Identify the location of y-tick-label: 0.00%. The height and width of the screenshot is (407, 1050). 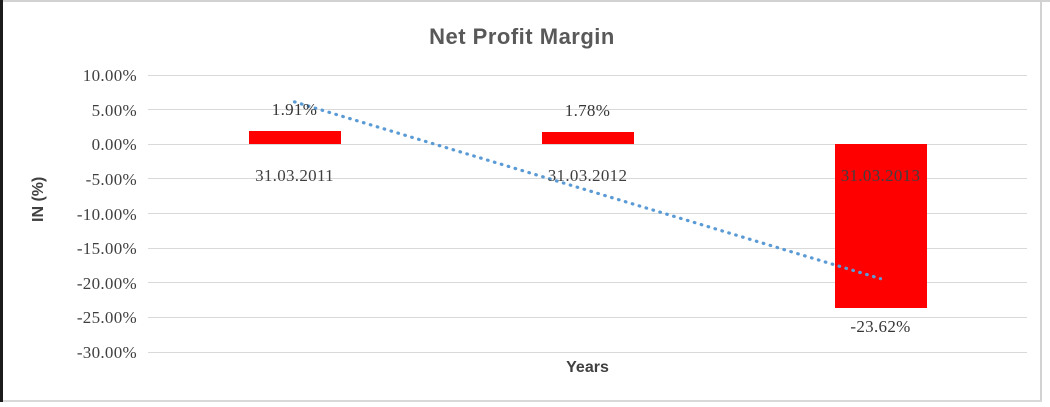
(114, 145).